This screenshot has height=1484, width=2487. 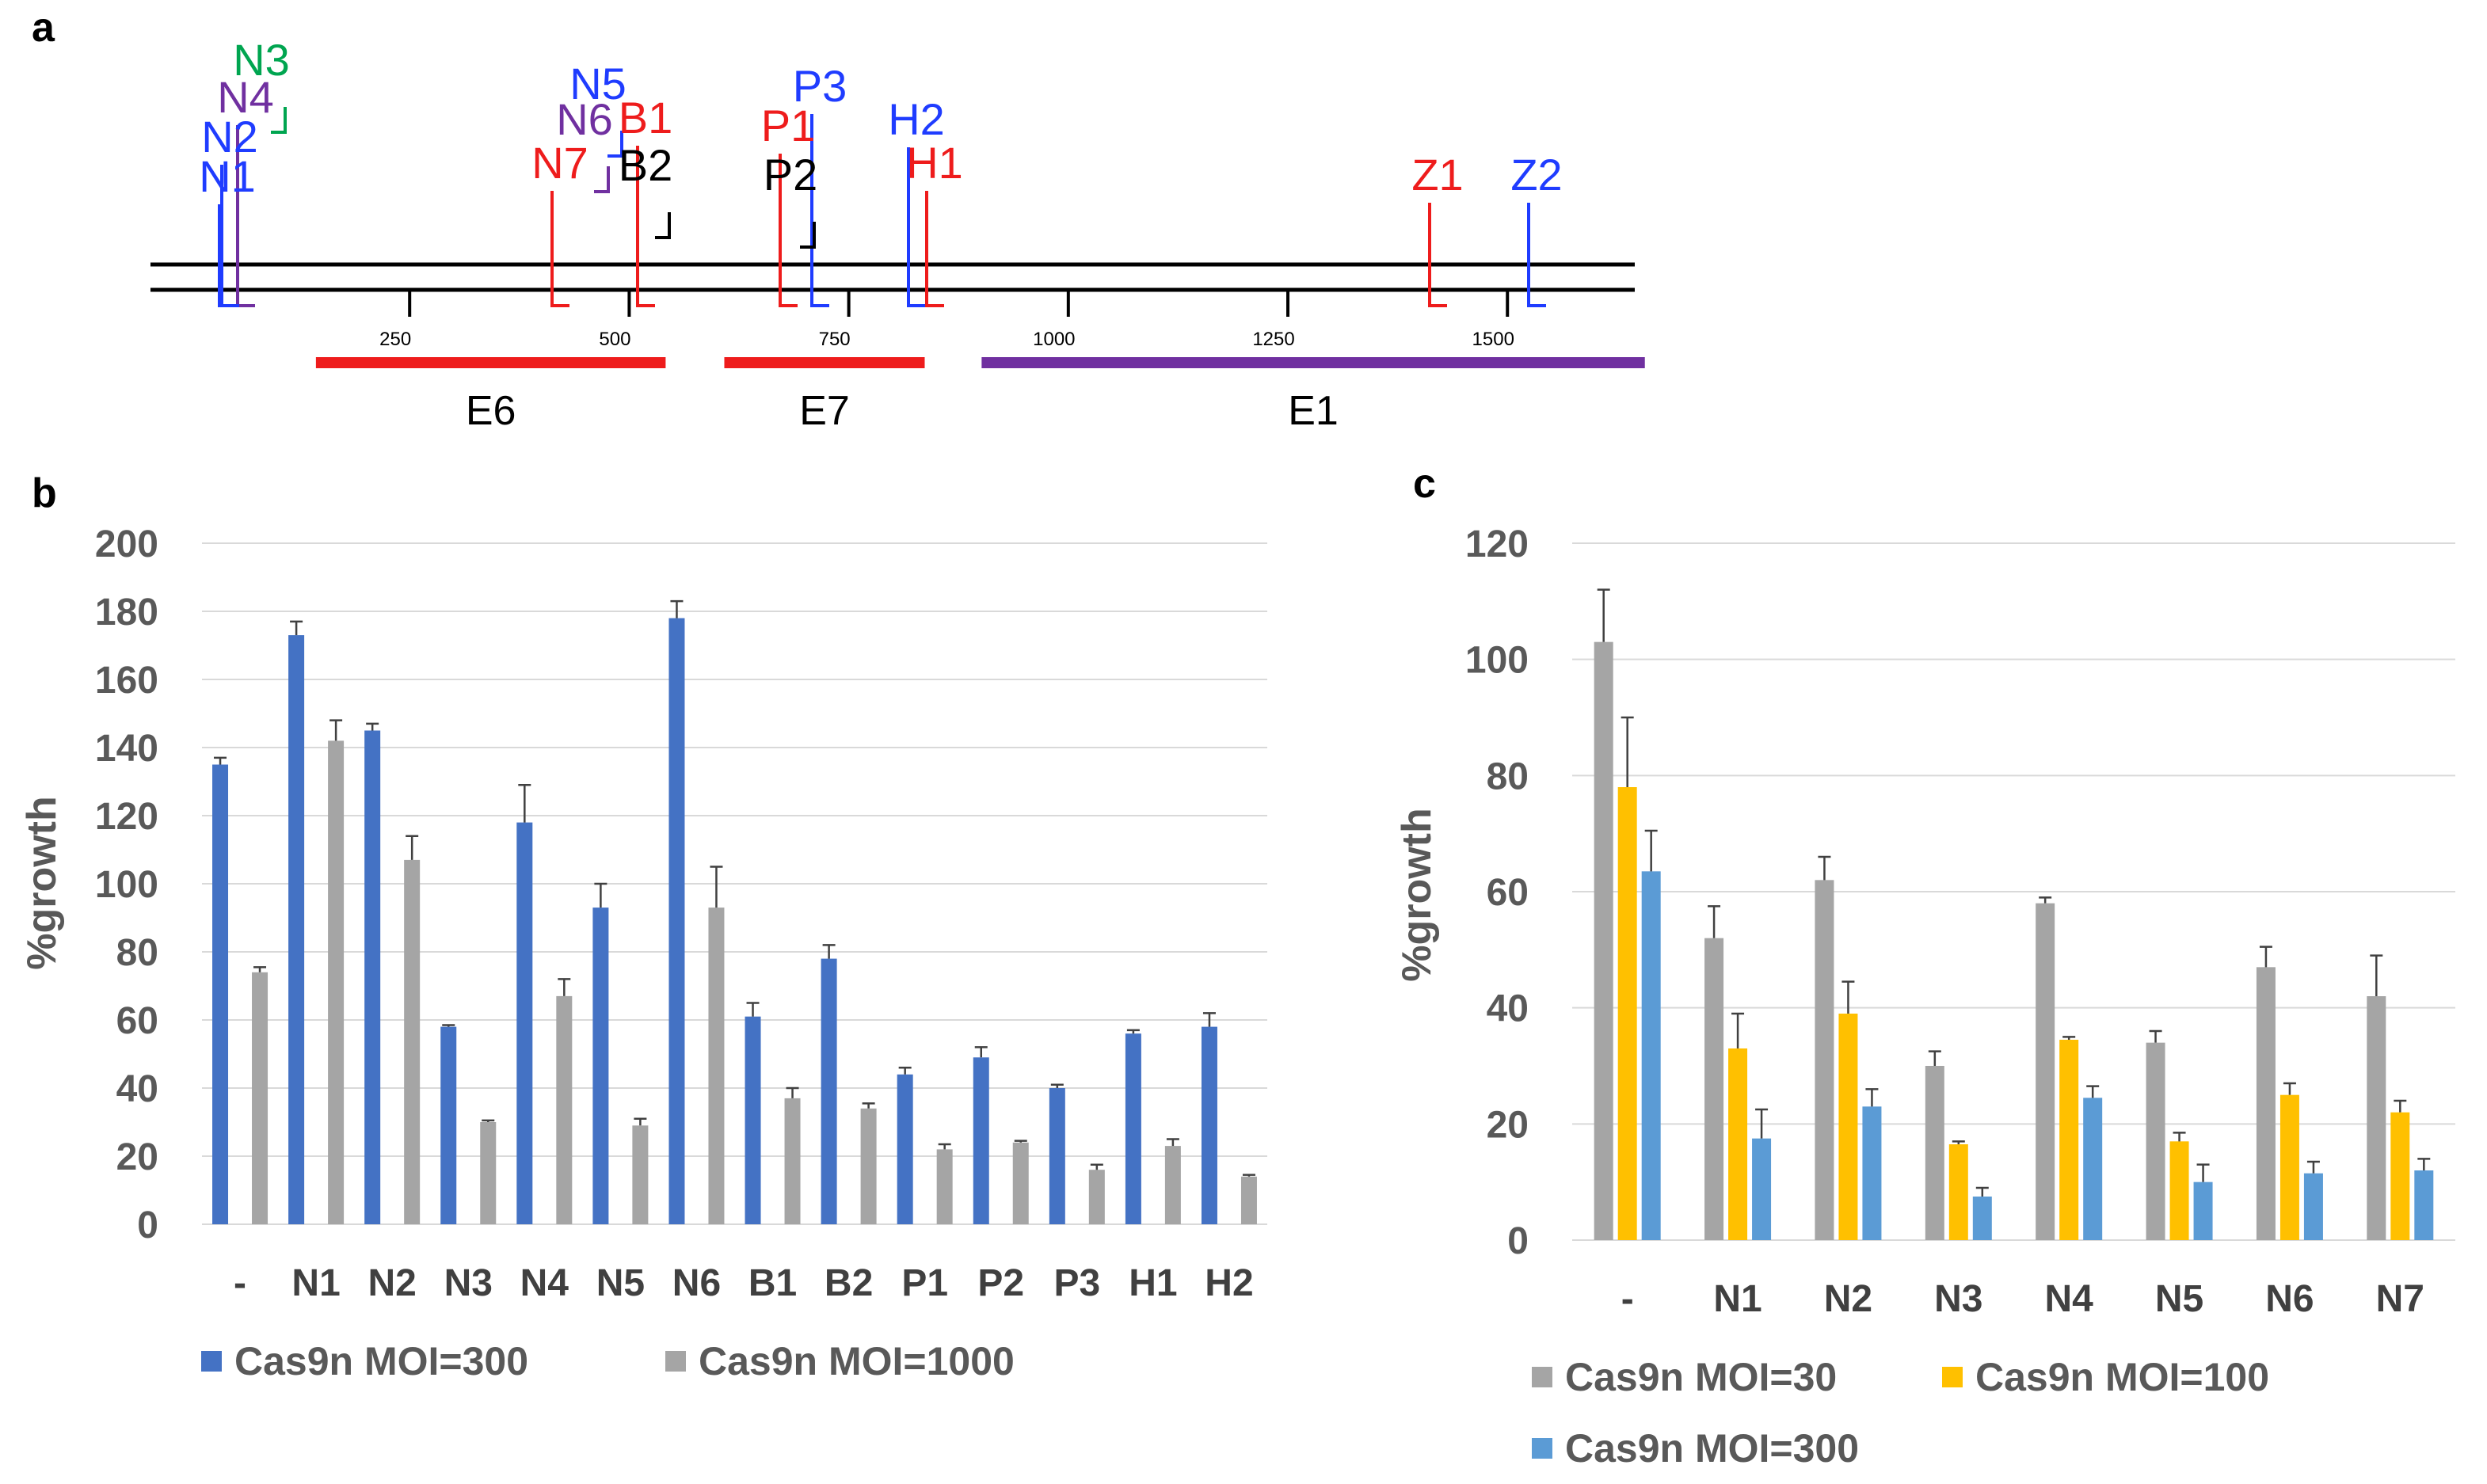 I want to click on y-tick-labels: 0 20 40 60 80 100 120 140 160 180 200, so click(x=126, y=885).